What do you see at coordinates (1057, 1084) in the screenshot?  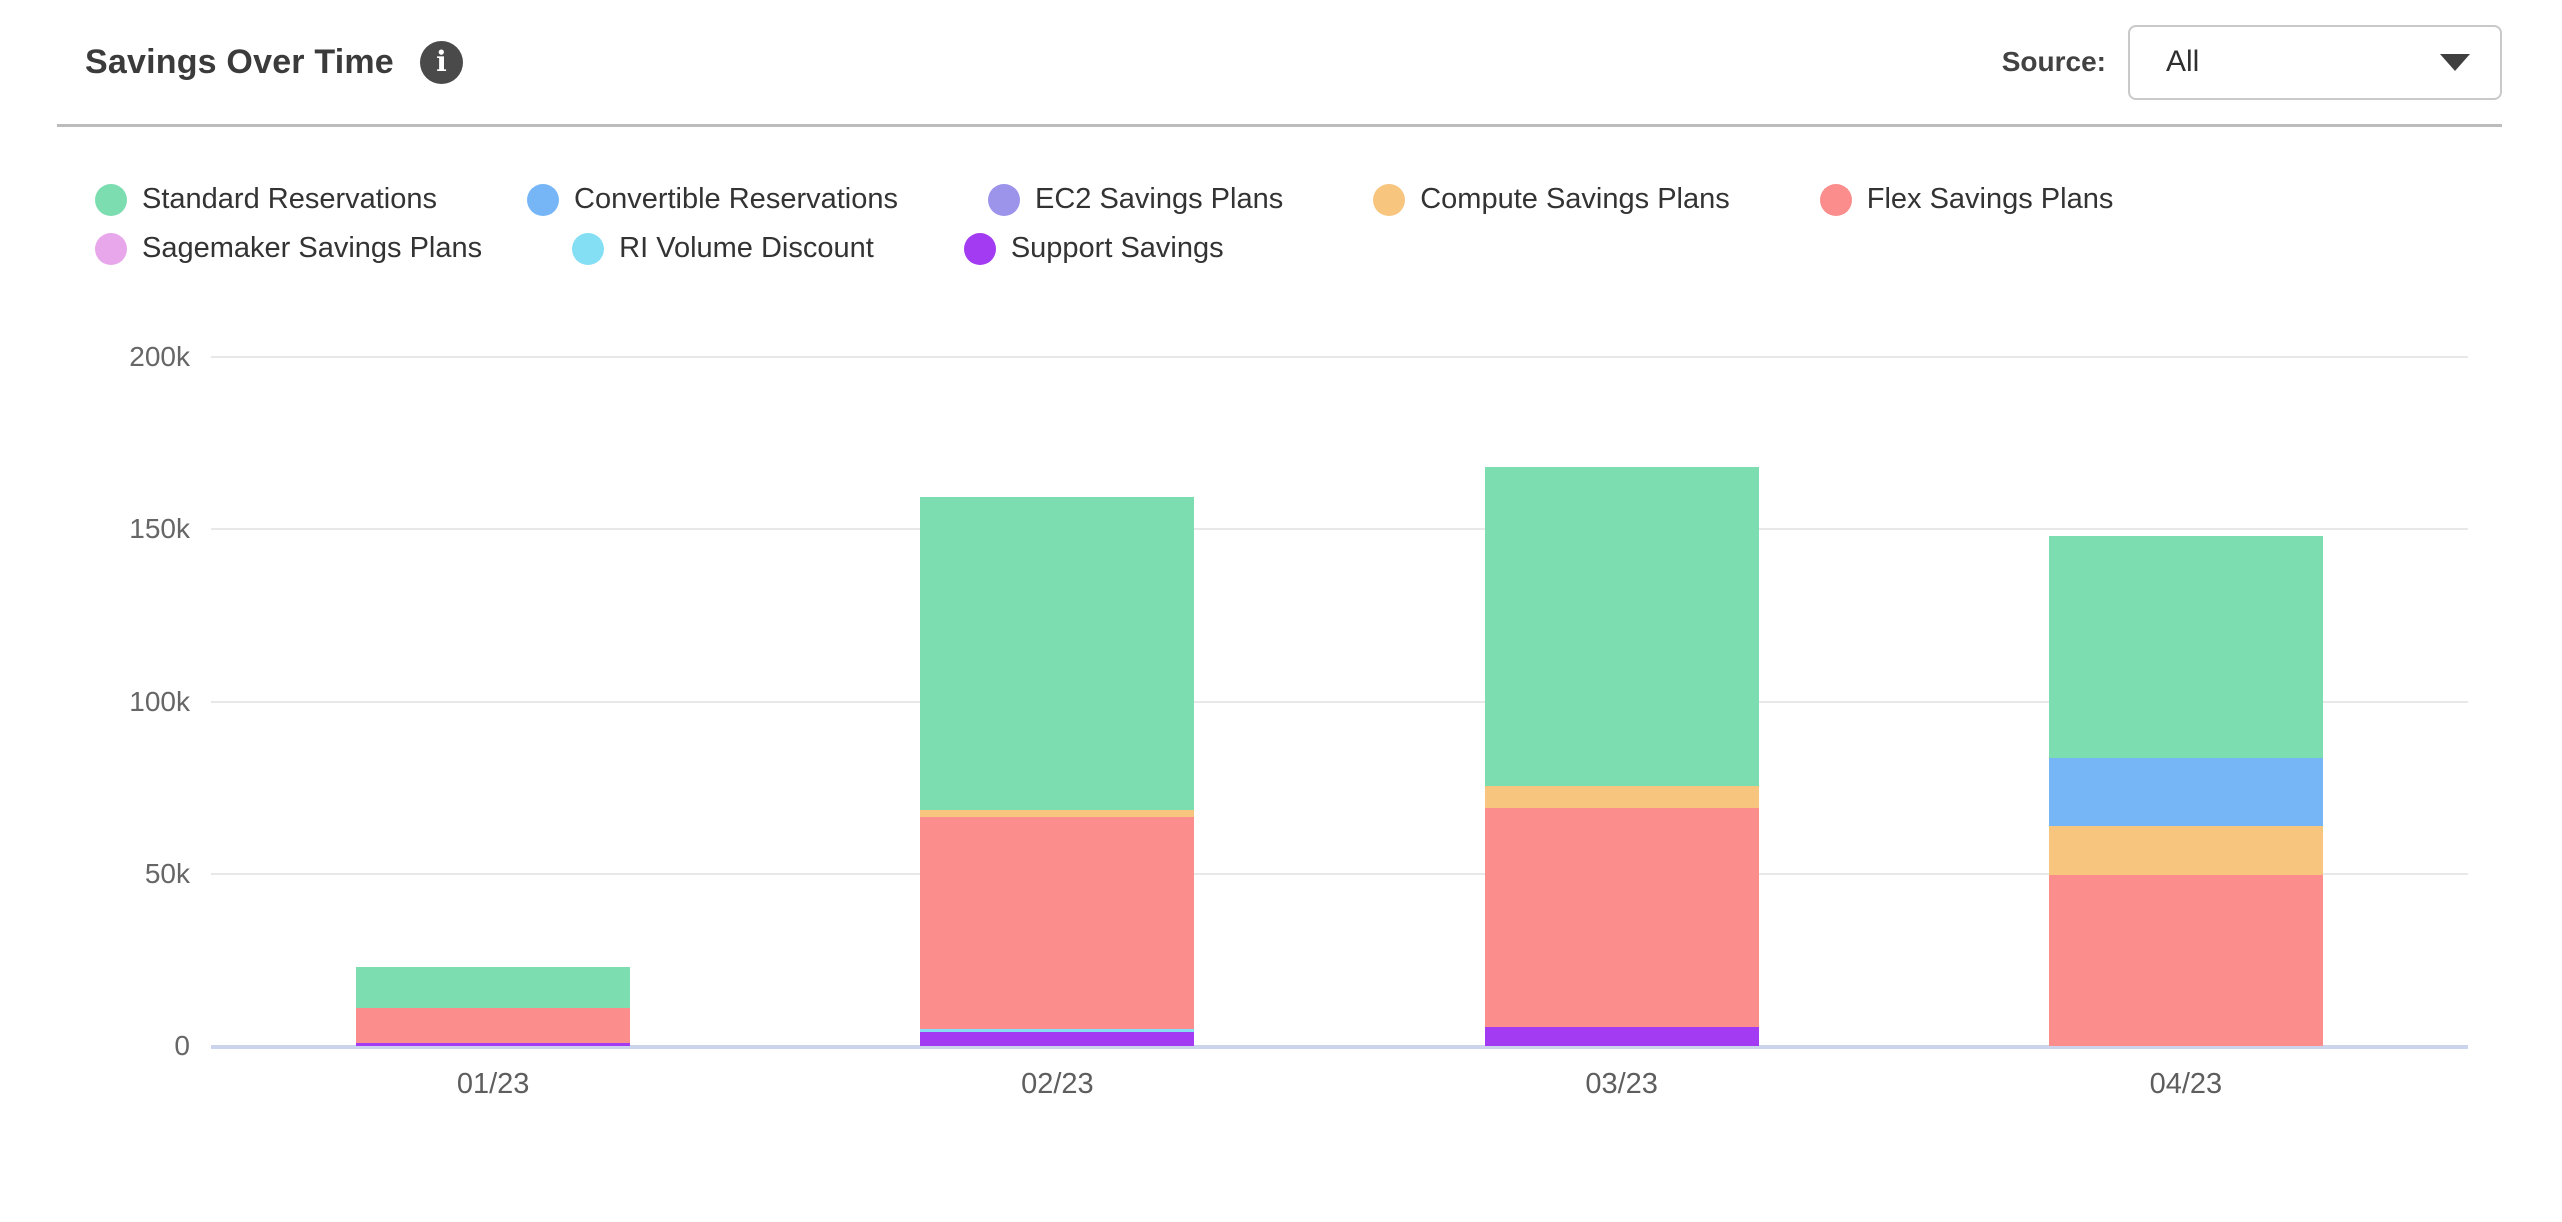 I see `x-axis-label: 02/23` at bounding box center [1057, 1084].